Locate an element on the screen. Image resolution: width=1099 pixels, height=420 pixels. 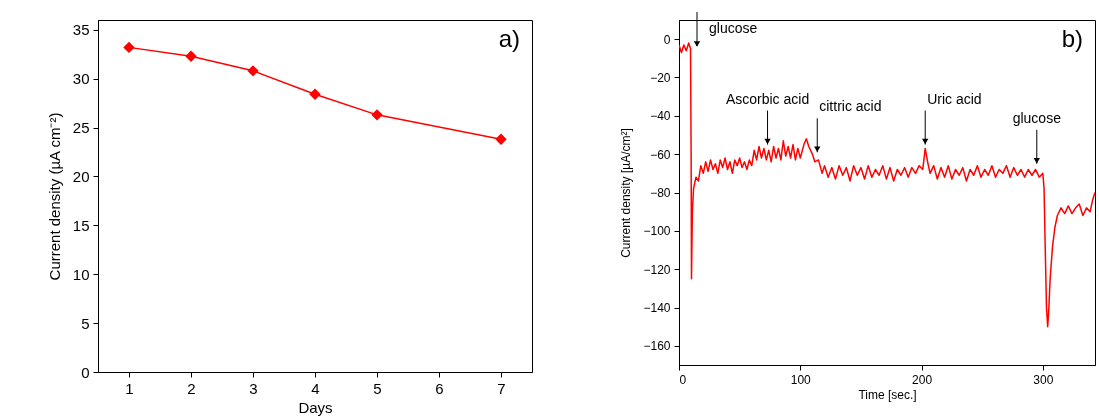
x-tick-label: 300 is located at coordinates (1043, 379).